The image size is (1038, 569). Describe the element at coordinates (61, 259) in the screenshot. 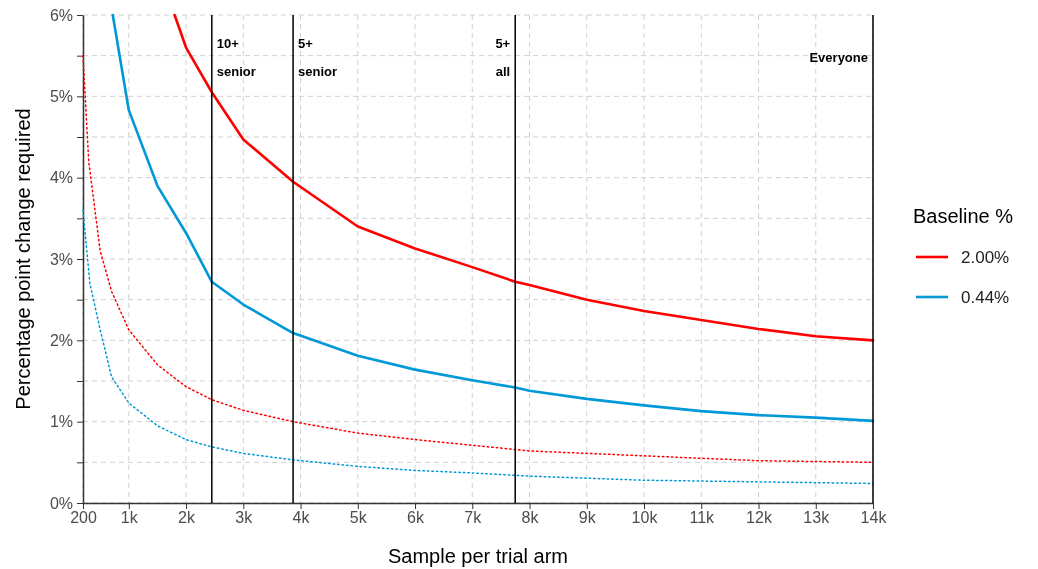

I see `y-tick-label: 3%` at that location.